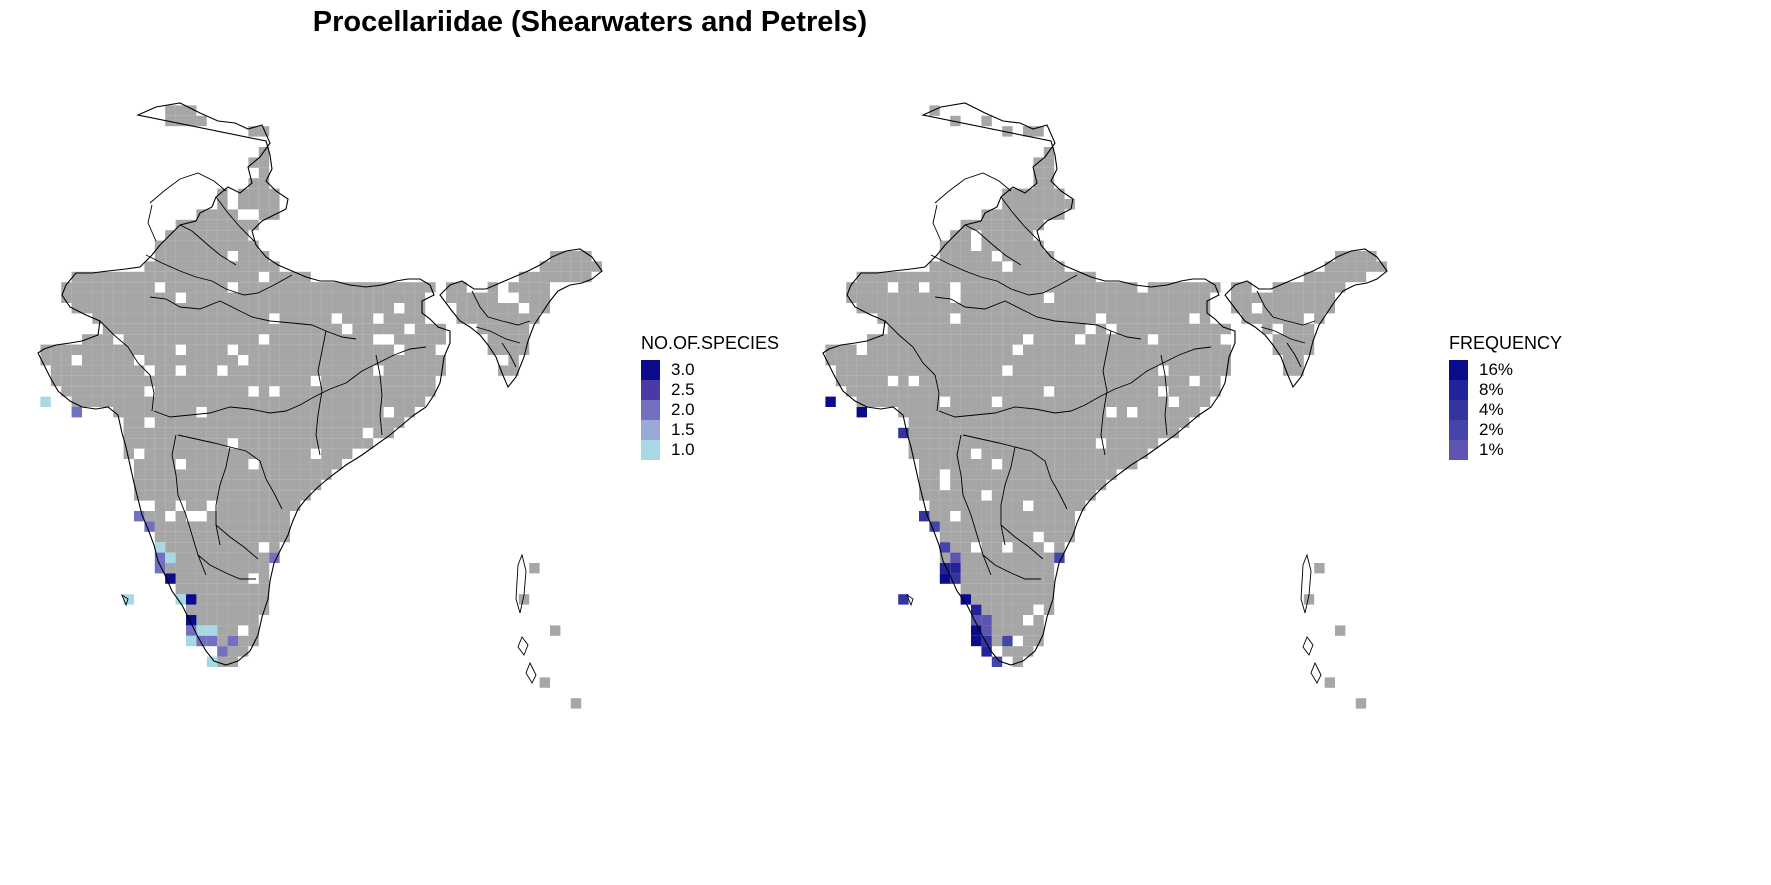  What do you see at coordinates (1309, 599) in the screenshot?
I see `island-cell` at bounding box center [1309, 599].